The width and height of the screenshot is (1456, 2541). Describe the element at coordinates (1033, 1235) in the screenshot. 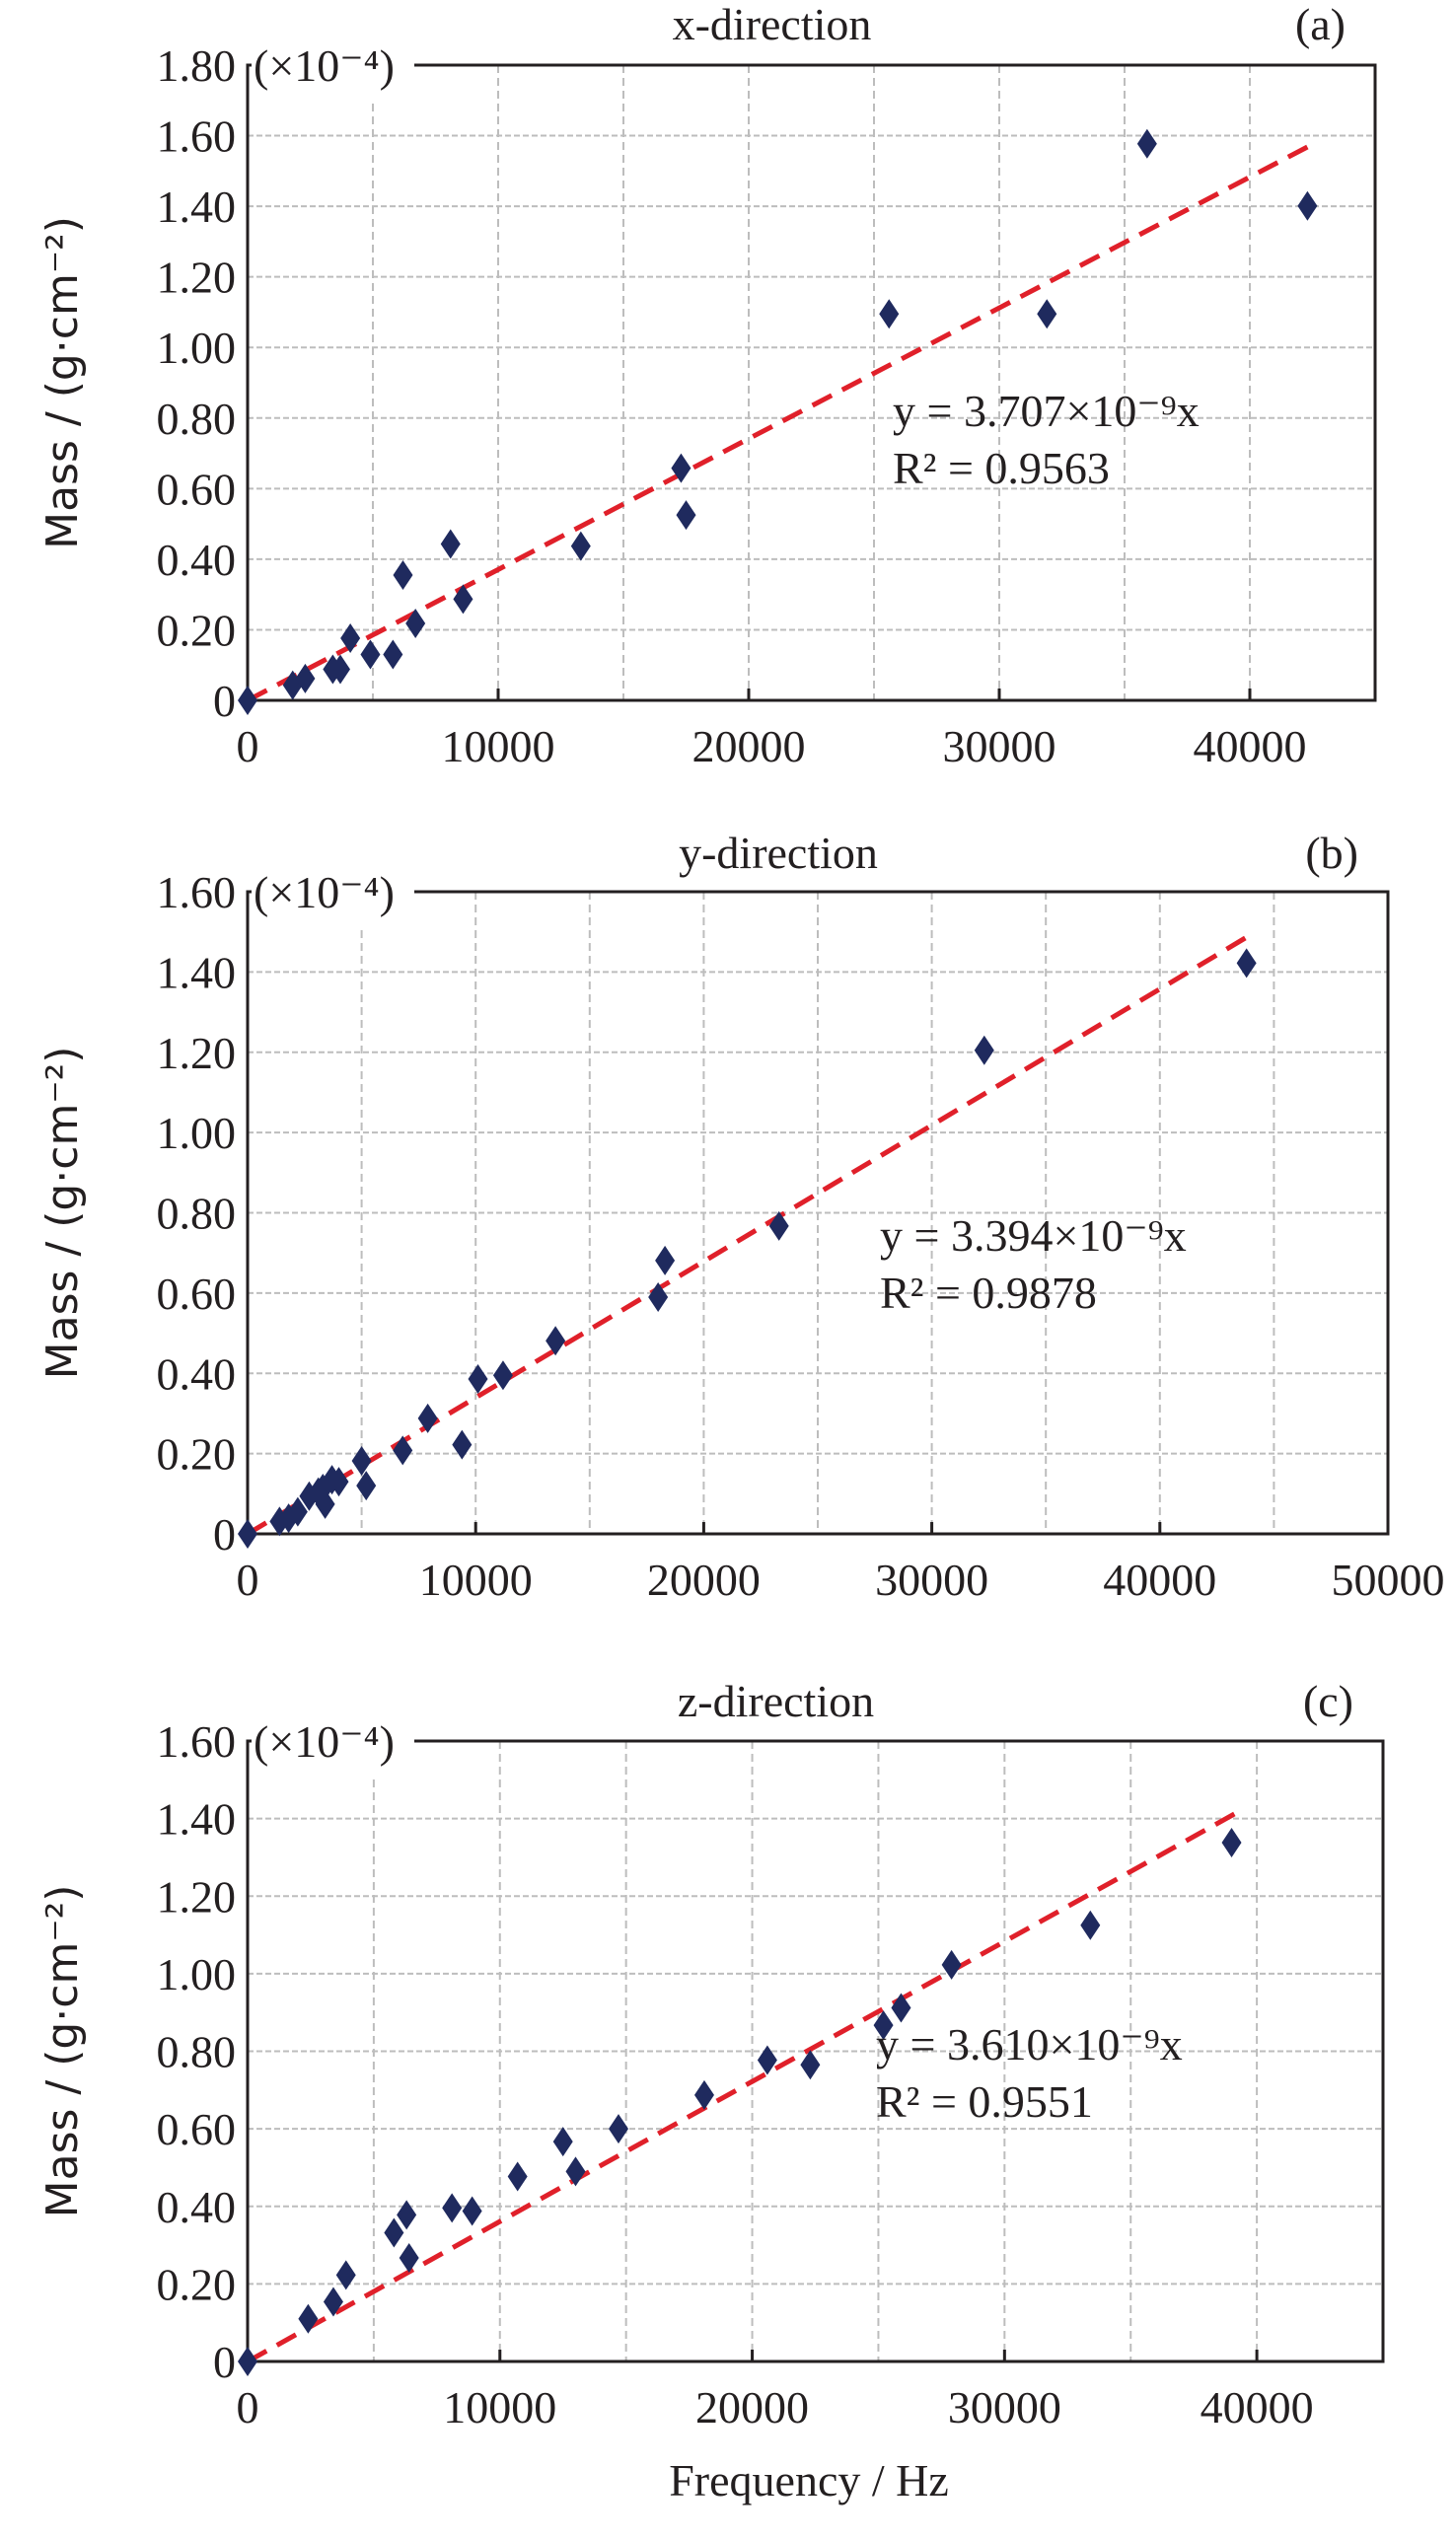

I see `fit-equation: y = 3.394×10⁻⁹x` at that location.